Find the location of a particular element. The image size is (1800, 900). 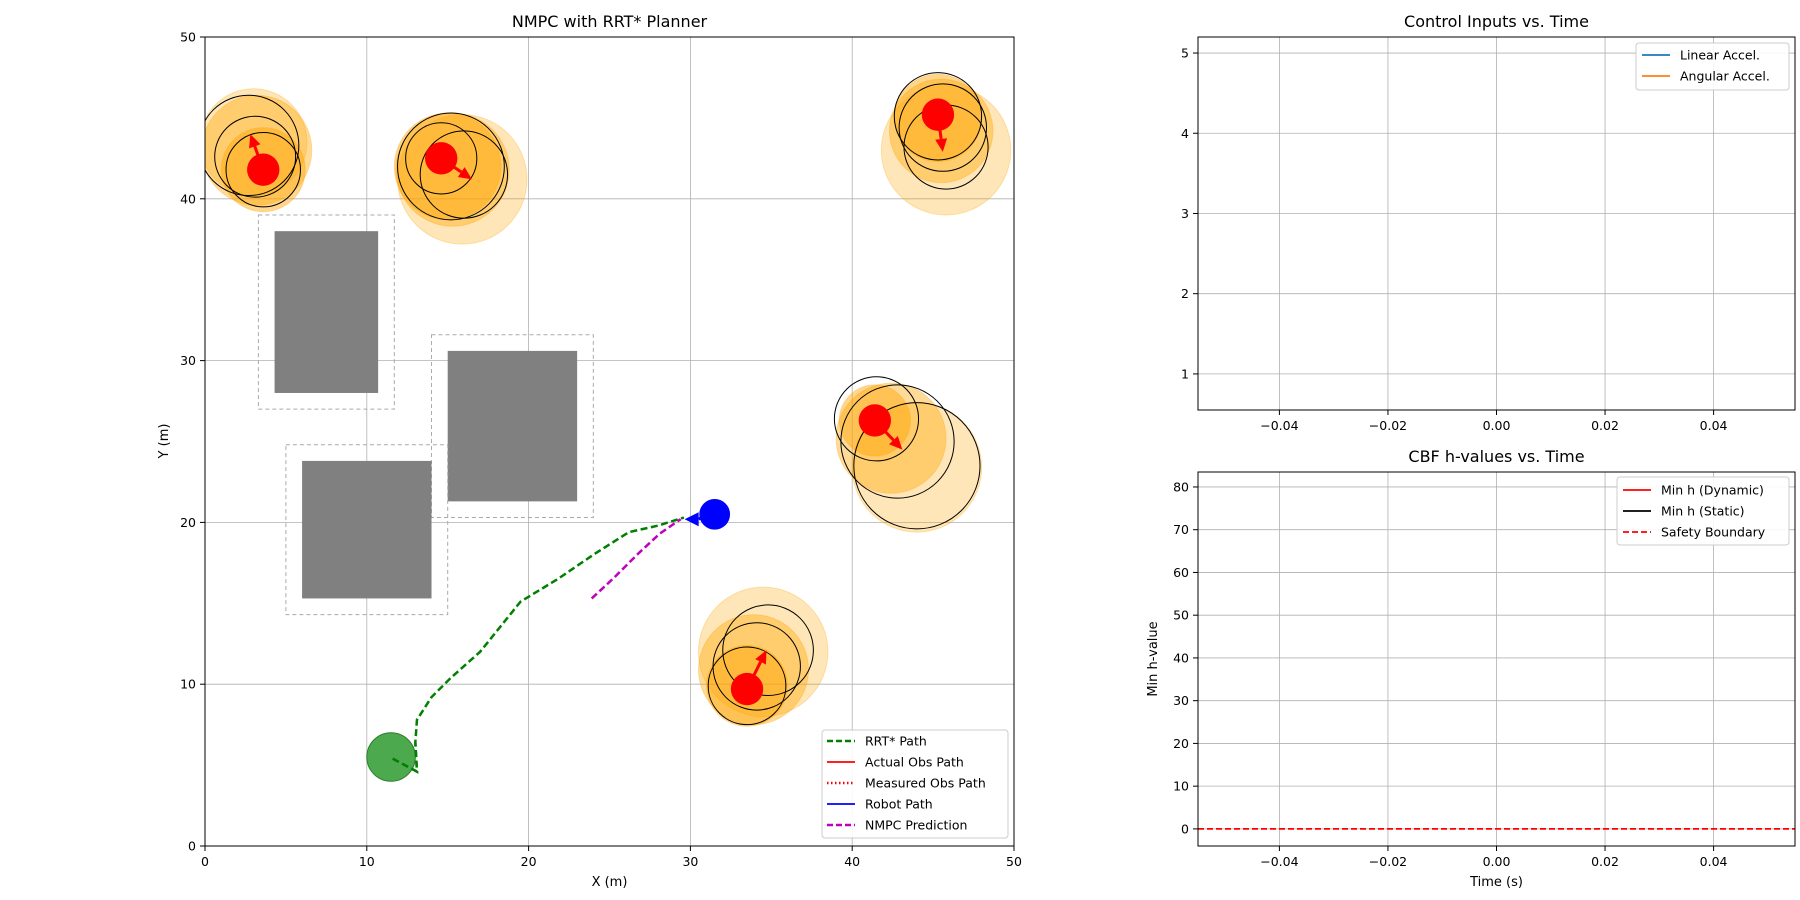

obstacle-0-velocity-shaft is located at coordinates (259, 158).